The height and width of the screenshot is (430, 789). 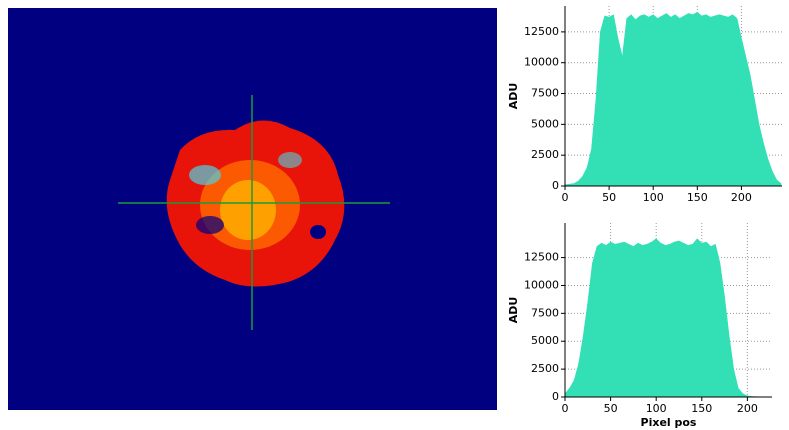 What do you see at coordinates (248, 210) in the screenshot?
I see `beam-hot` at bounding box center [248, 210].